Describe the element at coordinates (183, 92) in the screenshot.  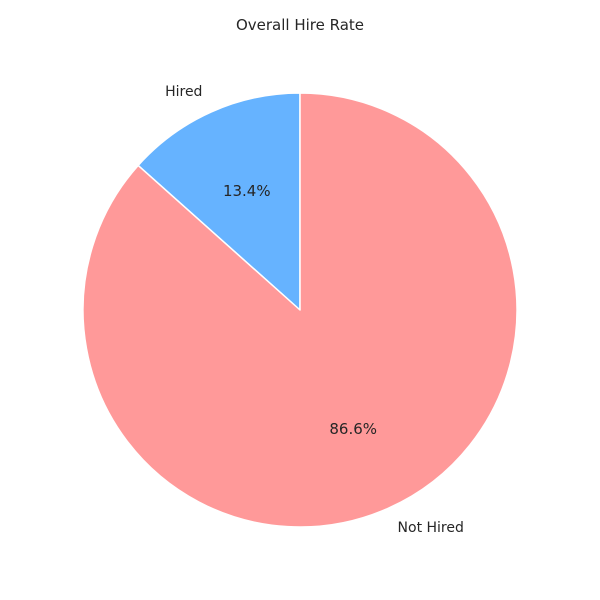
I see `slice-category-label: Hired` at that location.